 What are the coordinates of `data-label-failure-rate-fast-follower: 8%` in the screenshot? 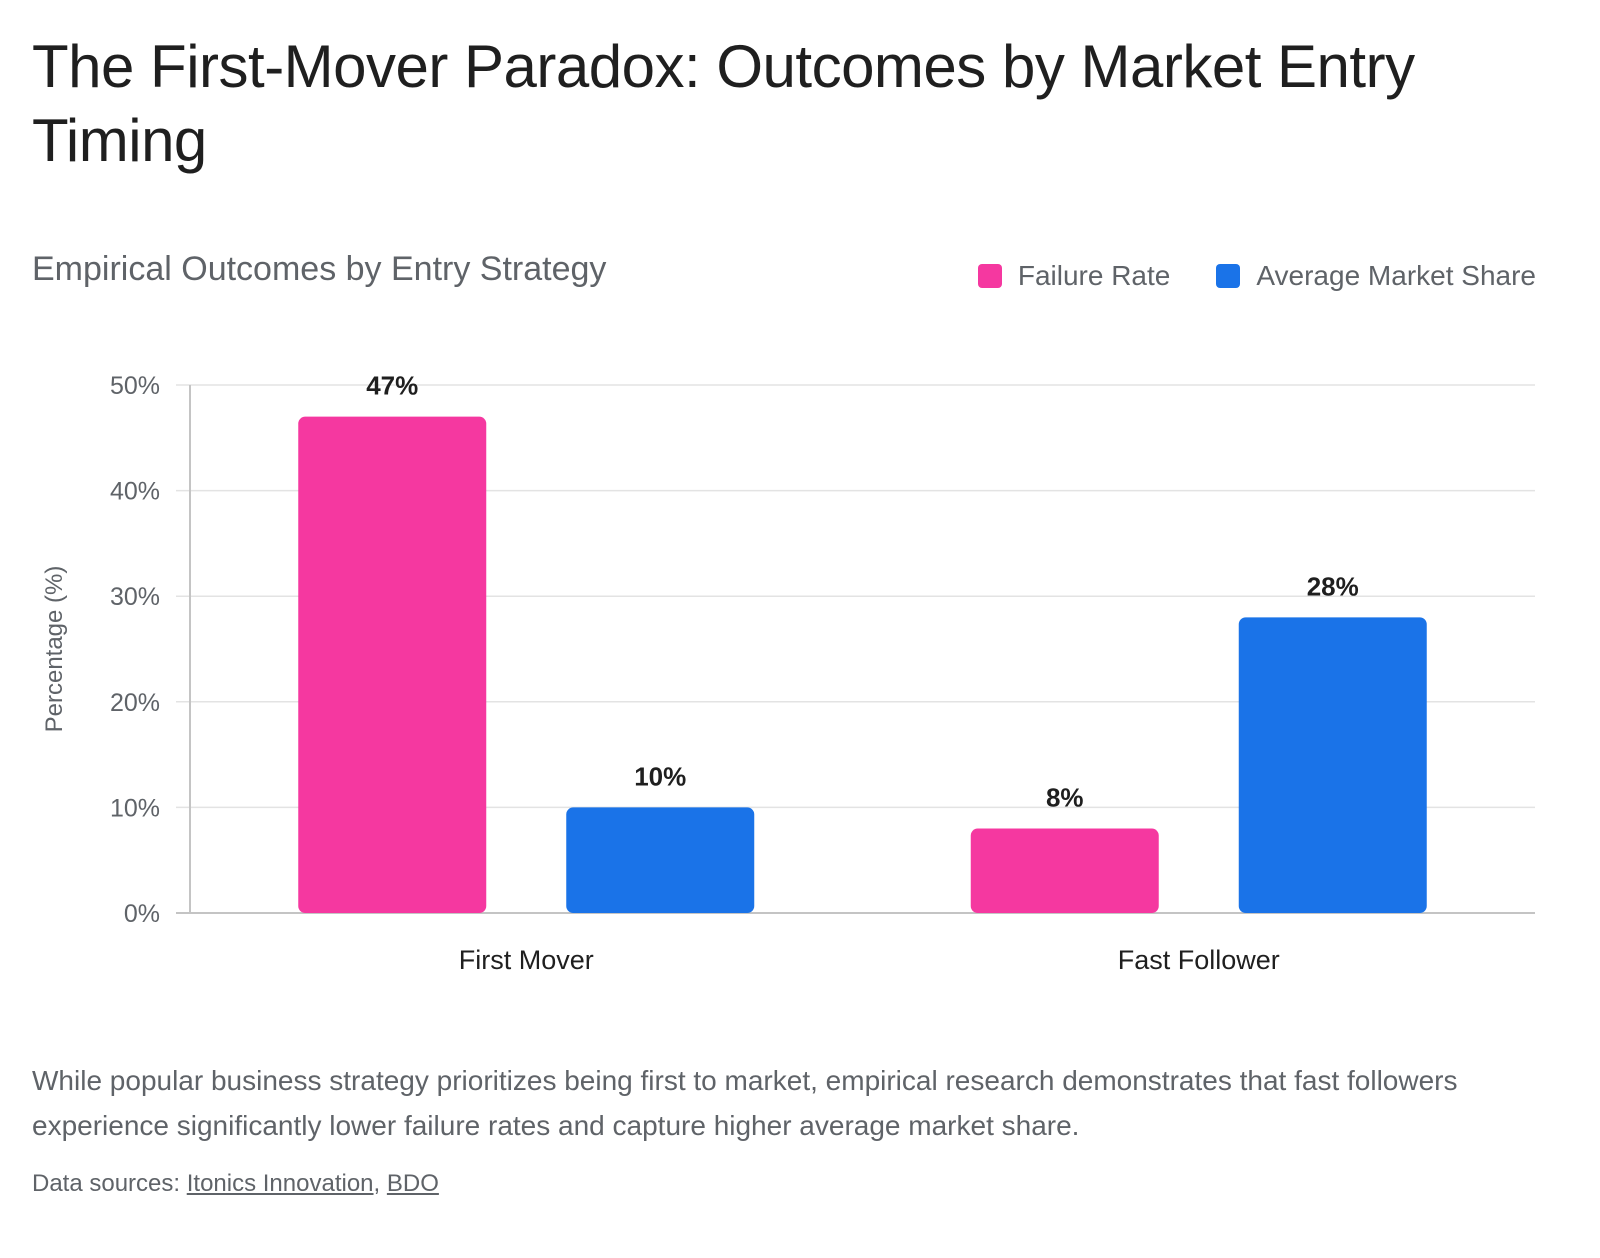 It's located at (1065, 798).